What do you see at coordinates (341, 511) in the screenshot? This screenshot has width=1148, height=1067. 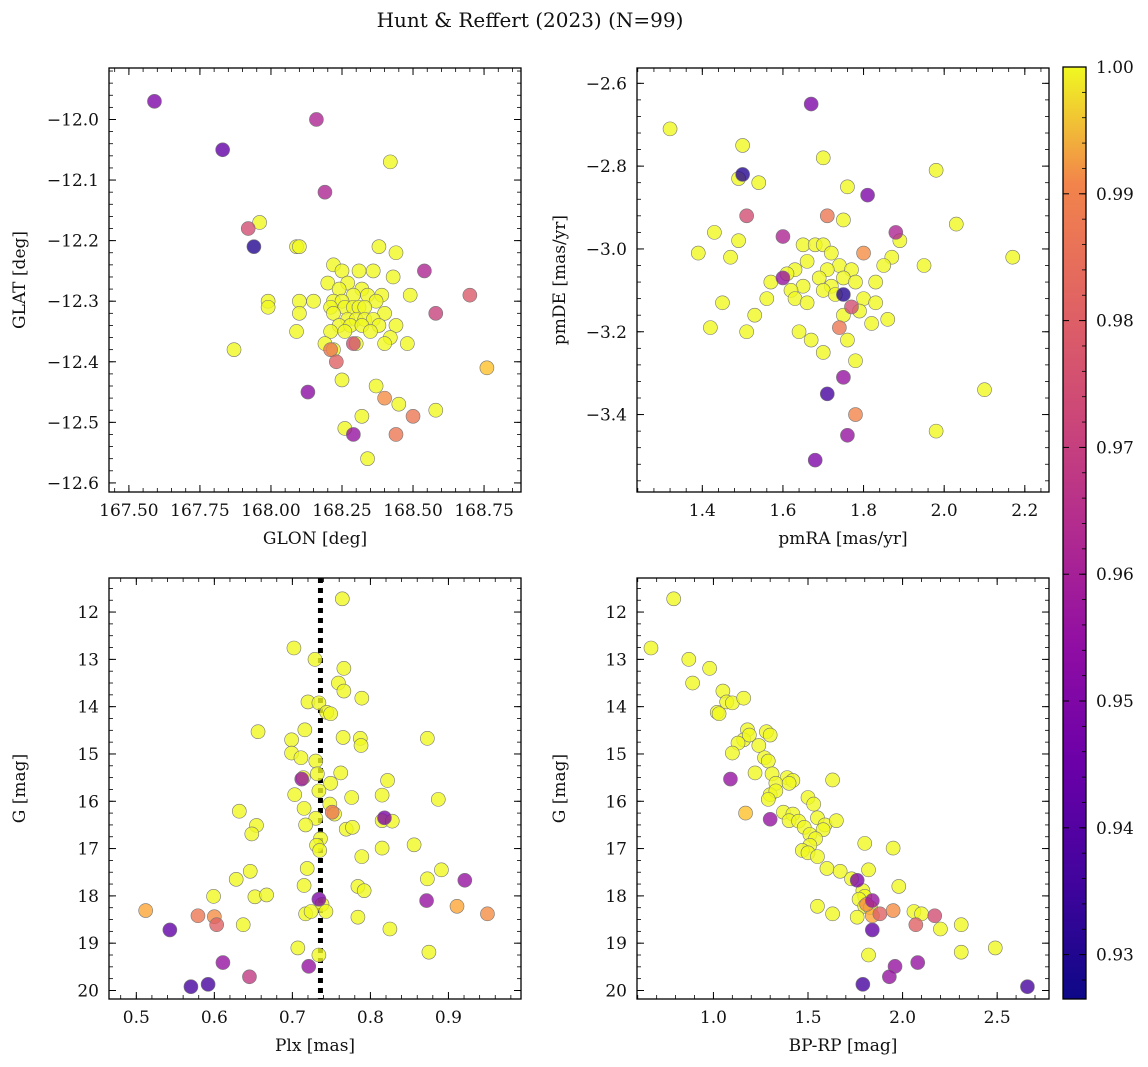 I see `x-tick-label: 168.25` at bounding box center [341, 511].